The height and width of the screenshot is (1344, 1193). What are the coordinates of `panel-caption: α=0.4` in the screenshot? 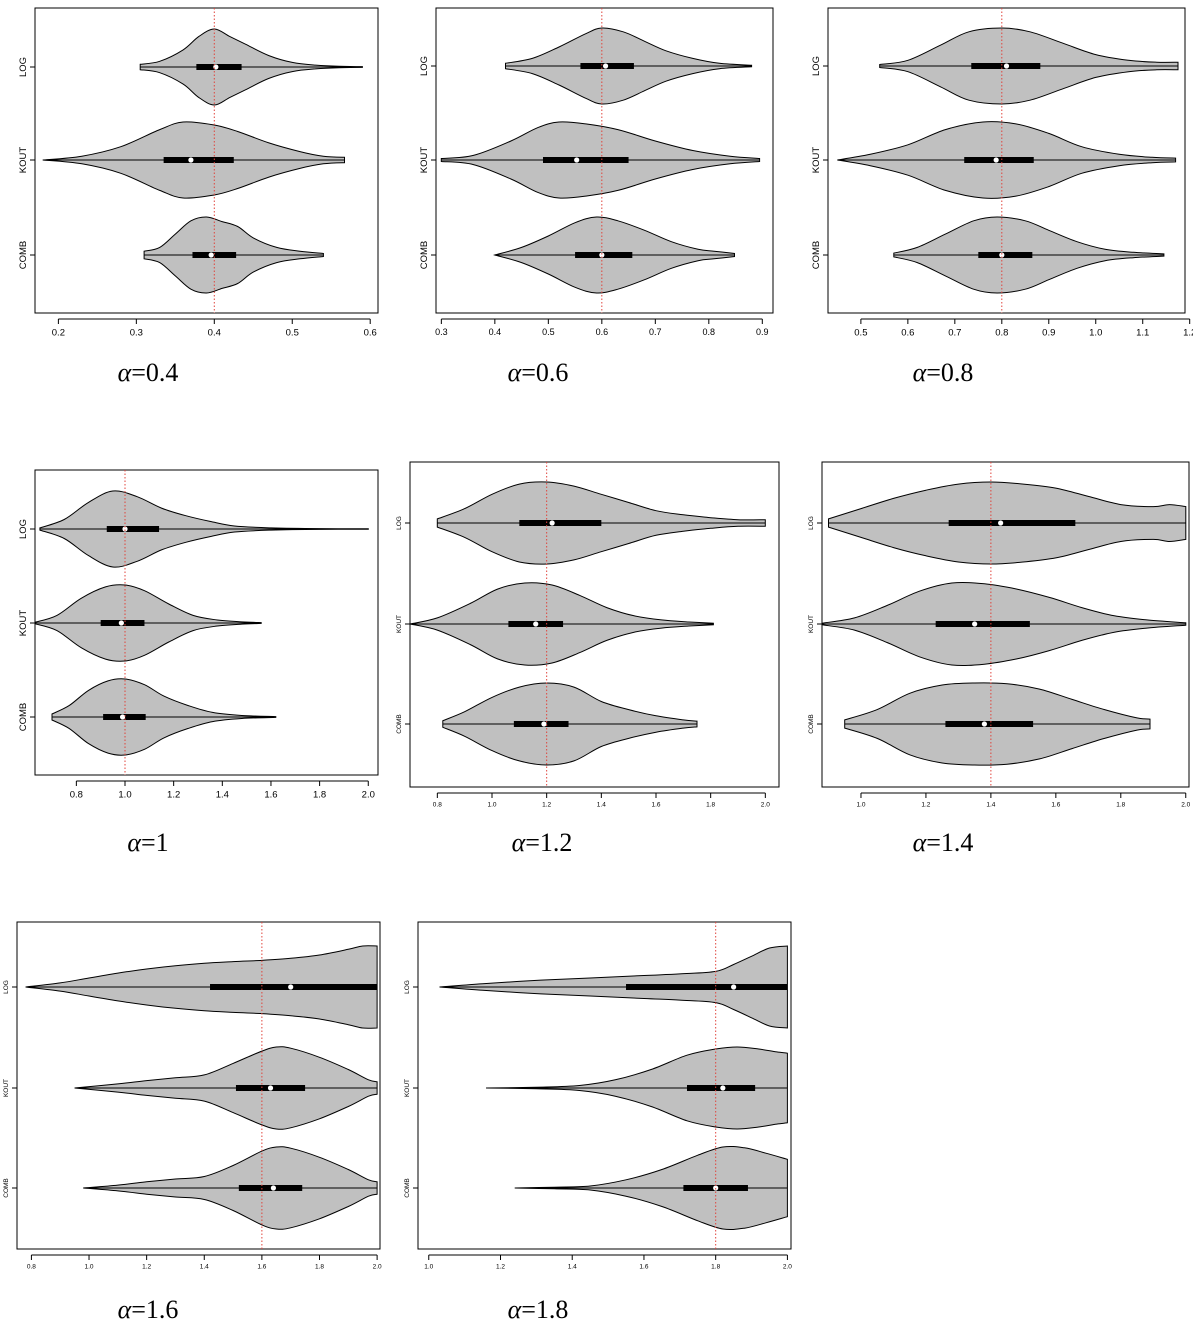 It's located at (148, 373).